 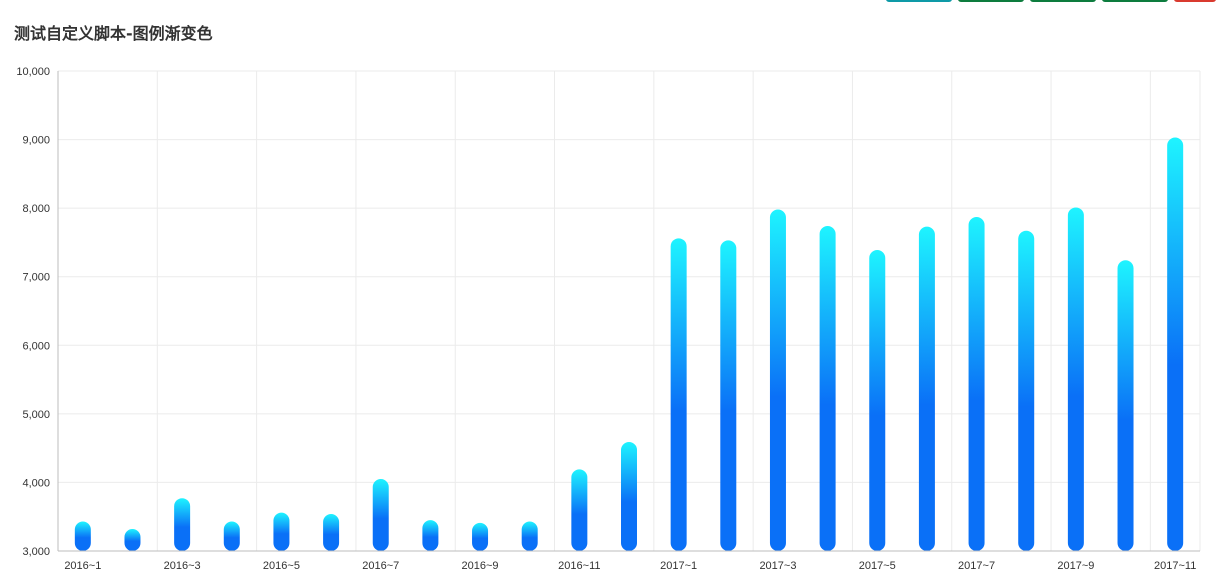 What do you see at coordinates (281, 566) in the screenshot?
I see `x-tick-label: 2016~5` at bounding box center [281, 566].